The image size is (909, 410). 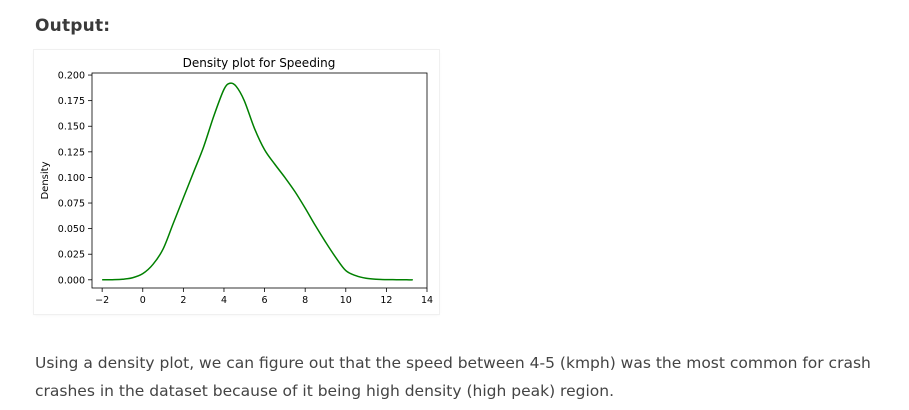 I want to click on x-tick-label: 4, so click(x=224, y=300).